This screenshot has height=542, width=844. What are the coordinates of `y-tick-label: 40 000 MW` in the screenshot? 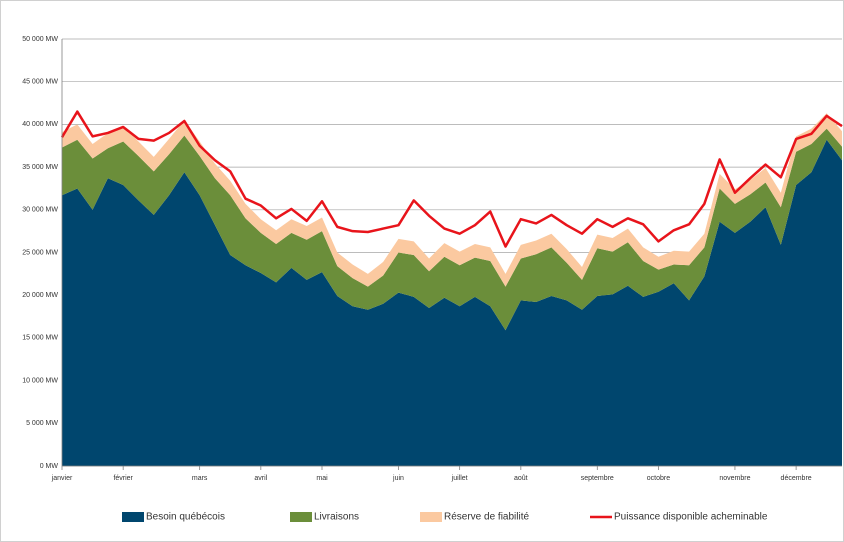 It's located at (40, 124).